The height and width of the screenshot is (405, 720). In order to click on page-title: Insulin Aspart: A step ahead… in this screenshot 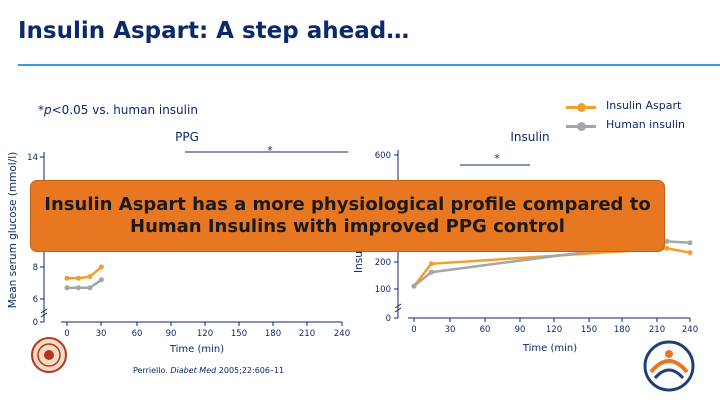, I will do `click(214, 31)`.